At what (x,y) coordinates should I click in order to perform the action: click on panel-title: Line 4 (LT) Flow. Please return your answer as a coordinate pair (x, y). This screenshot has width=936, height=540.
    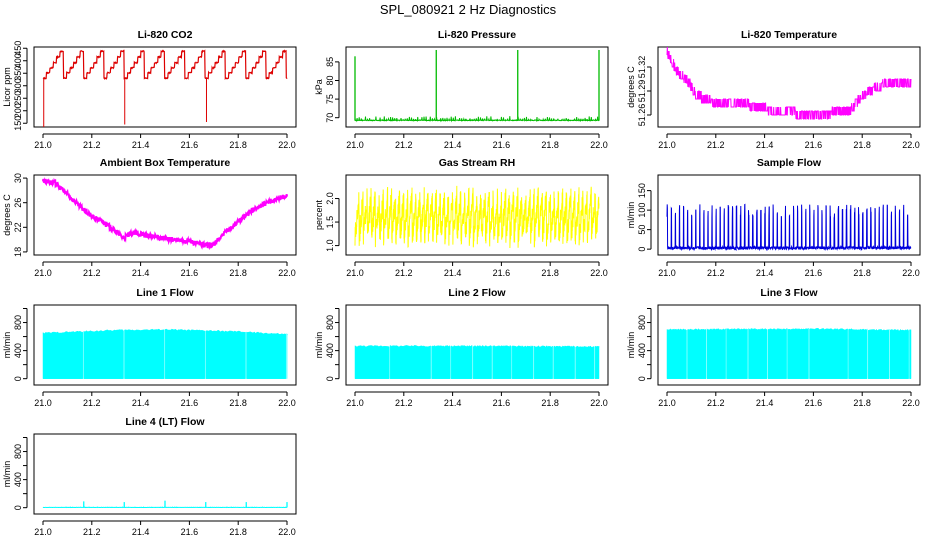
    Looking at the image, I should click on (165, 422).